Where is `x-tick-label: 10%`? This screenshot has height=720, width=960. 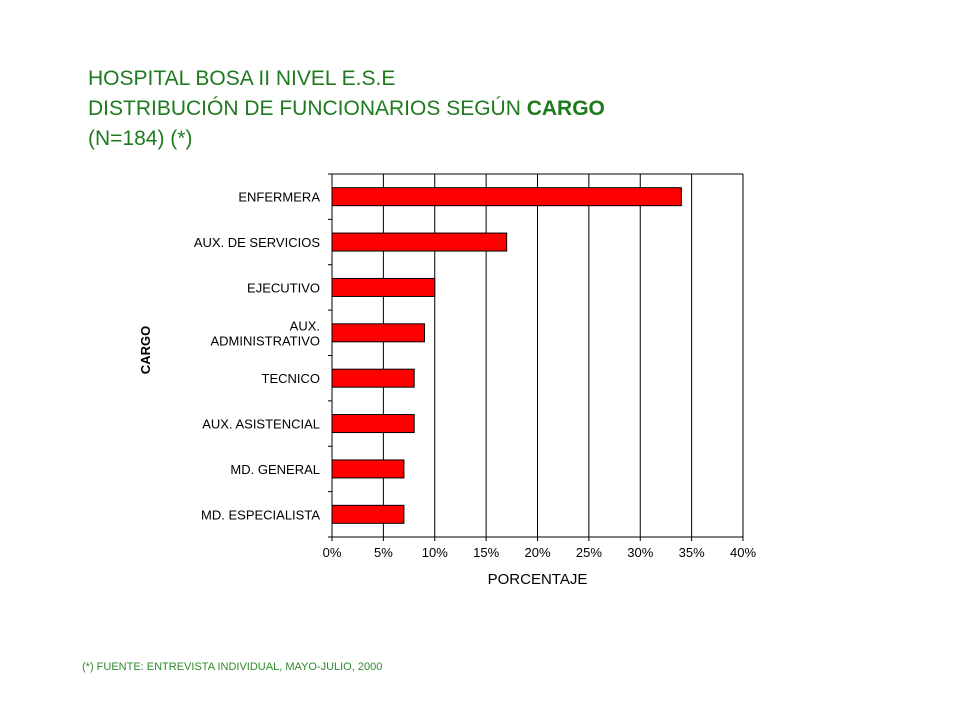 x-tick-label: 10% is located at coordinates (435, 552).